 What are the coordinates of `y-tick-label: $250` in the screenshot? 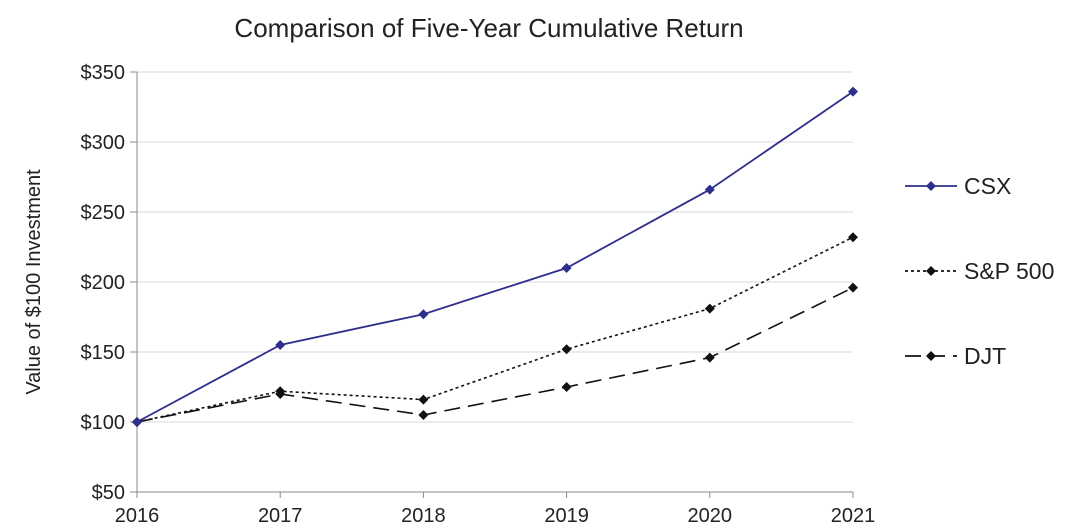 It's located at (103, 213).